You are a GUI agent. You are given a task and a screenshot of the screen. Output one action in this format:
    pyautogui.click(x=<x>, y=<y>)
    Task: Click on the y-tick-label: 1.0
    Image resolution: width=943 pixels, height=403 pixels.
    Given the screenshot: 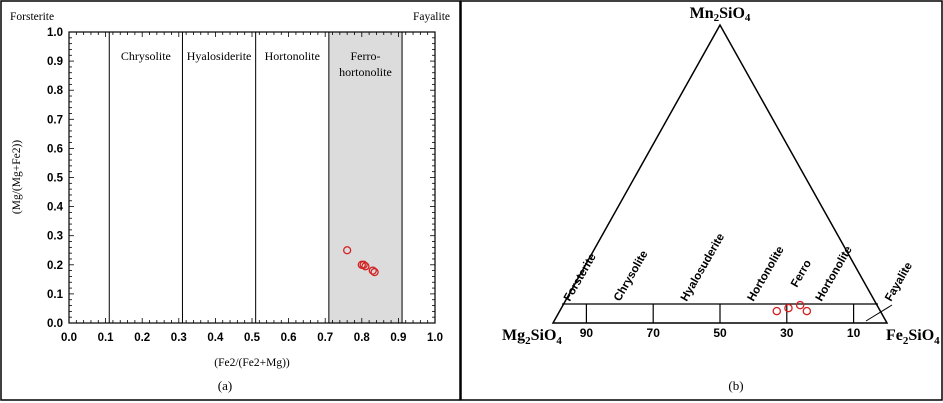 What is the action you would take?
    pyautogui.click(x=55, y=33)
    